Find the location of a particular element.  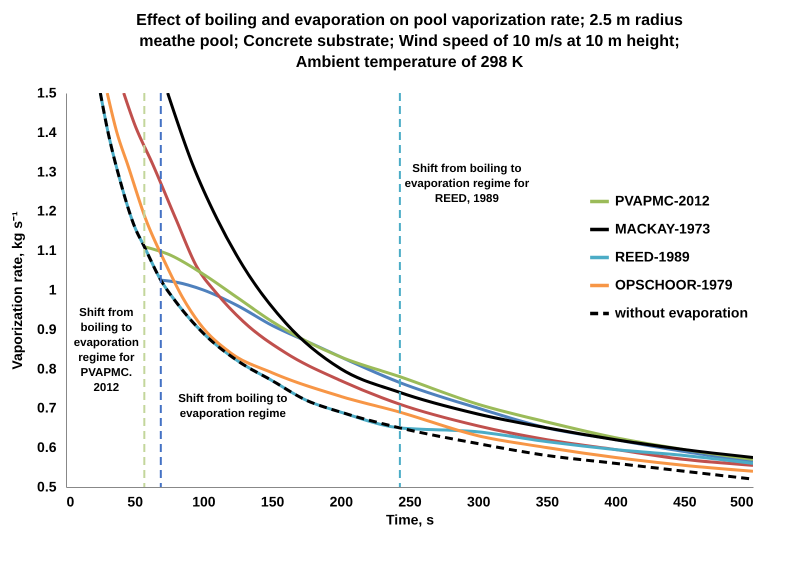

ref-line-label: Shift from boiling to evaporation regime for PVAPMC. 2012 is located at coordinates (106, 350).